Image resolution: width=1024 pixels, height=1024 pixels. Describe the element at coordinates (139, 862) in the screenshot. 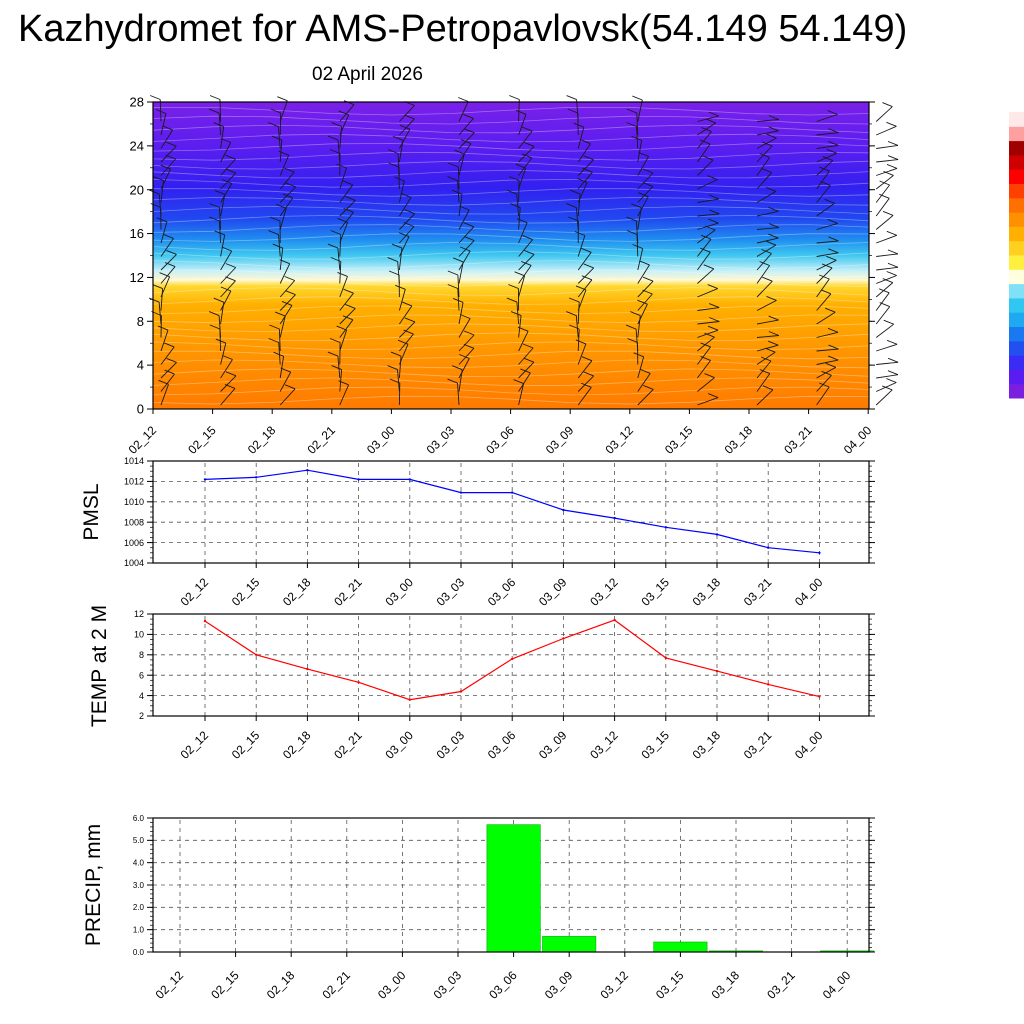

I see `precip-y-tick-label: 4.0` at that location.